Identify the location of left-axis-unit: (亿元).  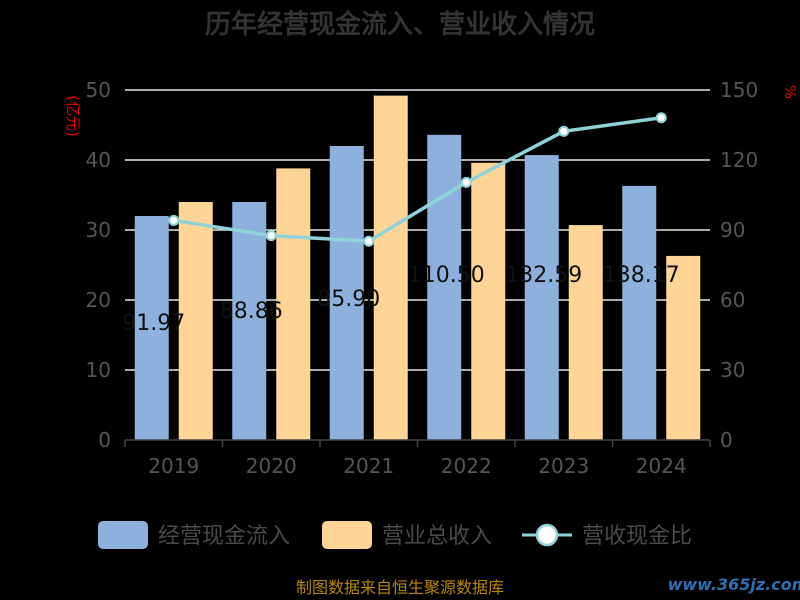
(73, 116).